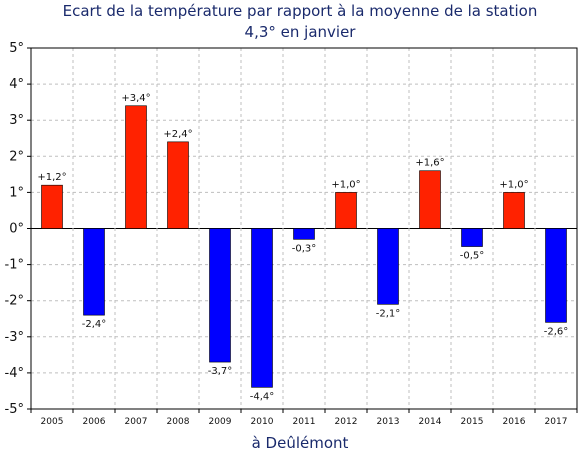 This screenshot has height=460, width=580. Describe the element at coordinates (262, 422) in the screenshot. I see `x-tick-label: 2010` at that location.